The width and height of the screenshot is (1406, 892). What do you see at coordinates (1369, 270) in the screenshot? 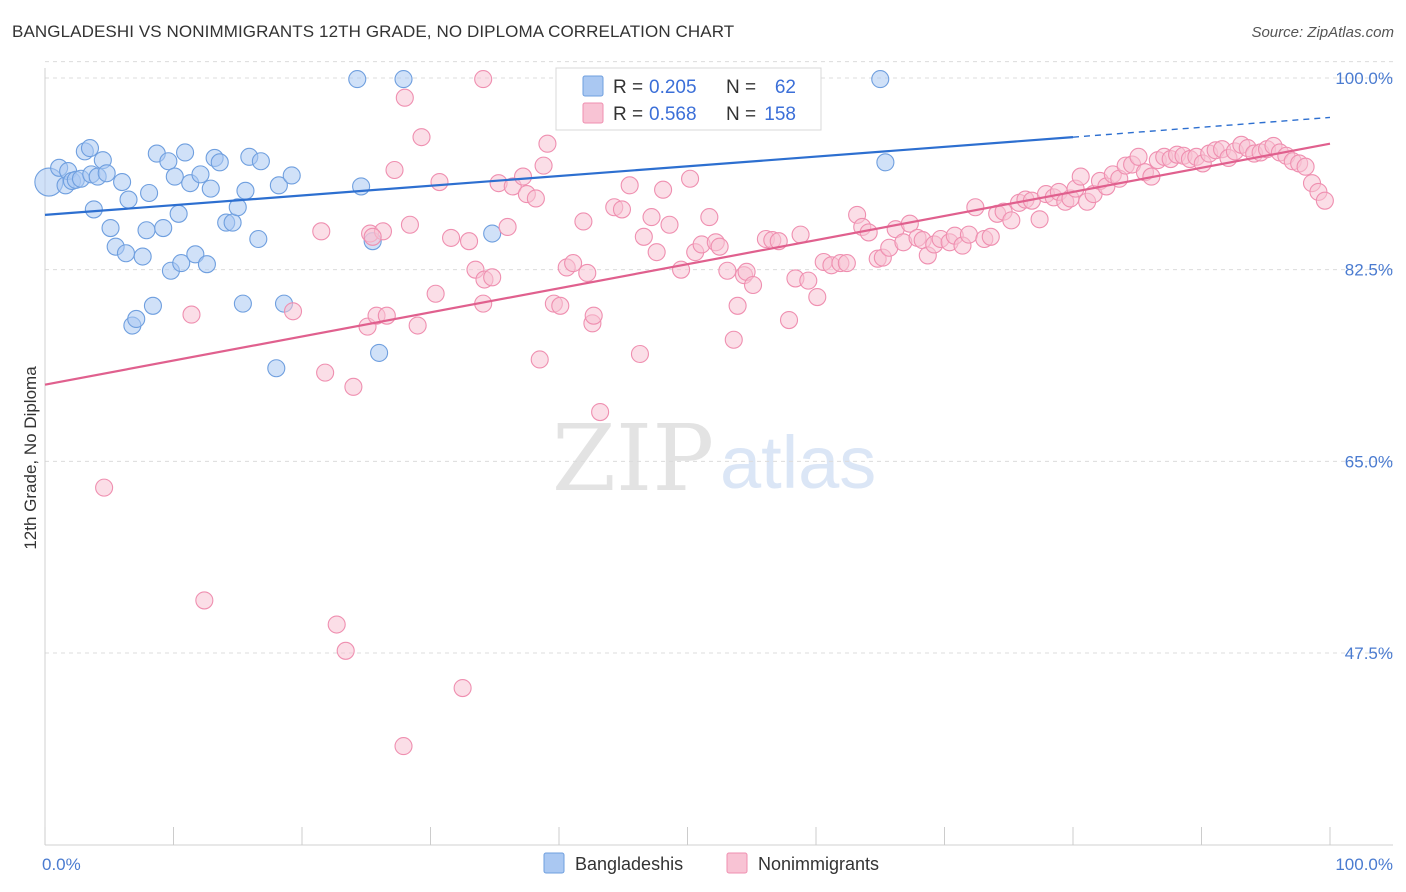
I see `y-tick-label-1: 82.5%` at bounding box center [1369, 270].